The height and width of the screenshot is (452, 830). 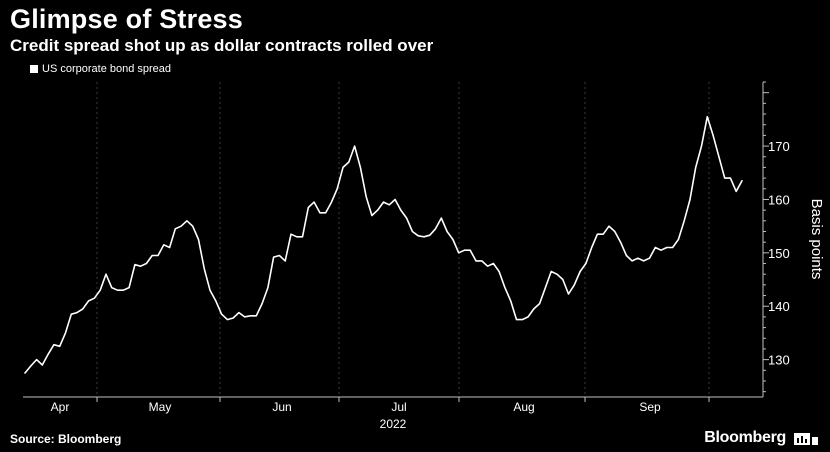 What do you see at coordinates (779, 146) in the screenshot?
I see `y-tick-label: 170` at bounding box center [779, 146].